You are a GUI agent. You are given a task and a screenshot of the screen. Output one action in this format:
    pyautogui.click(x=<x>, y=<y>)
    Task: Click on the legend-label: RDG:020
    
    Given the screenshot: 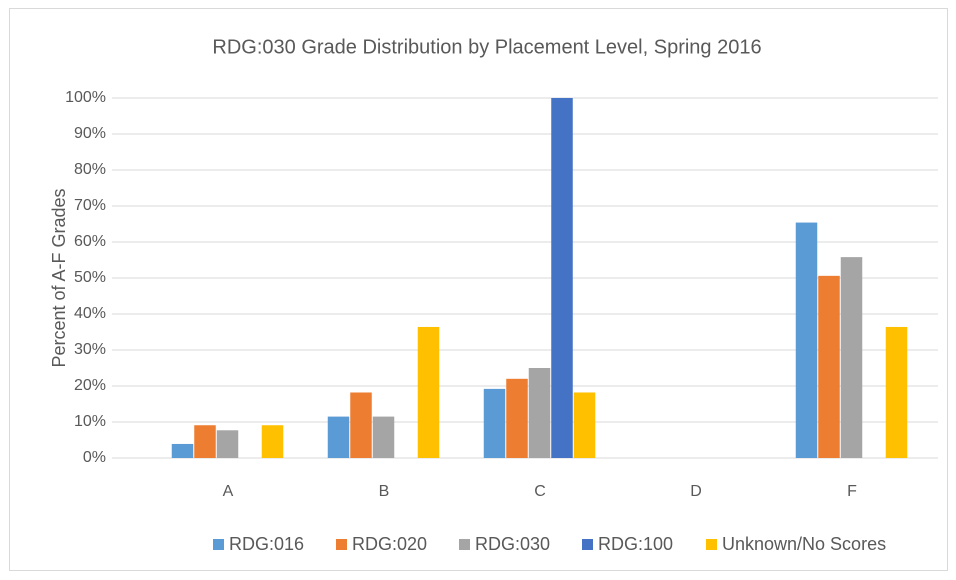 What is the action you would take?
    pyautogui.click(x=389, y=544)
    